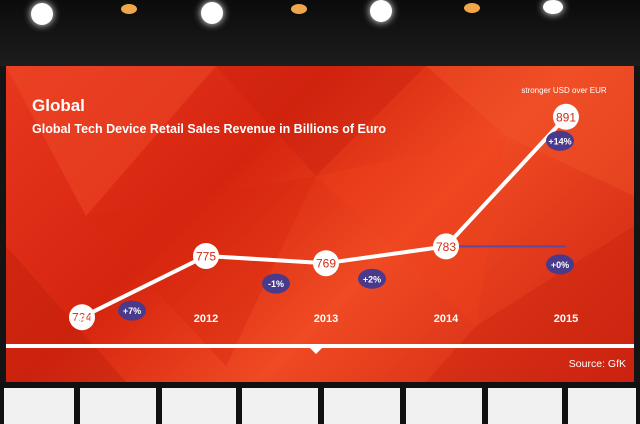 This screenshot has width=640, height=424. I want to click on growth-label: +7%, so click(132, 311).